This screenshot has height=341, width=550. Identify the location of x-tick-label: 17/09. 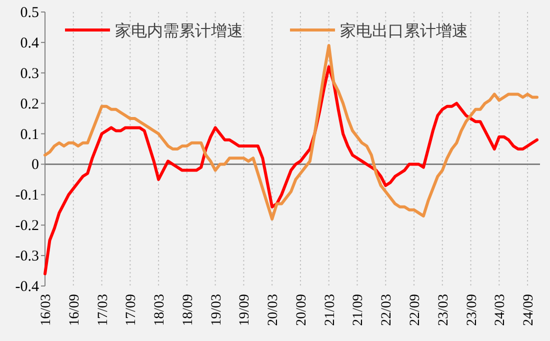
(132, 310).